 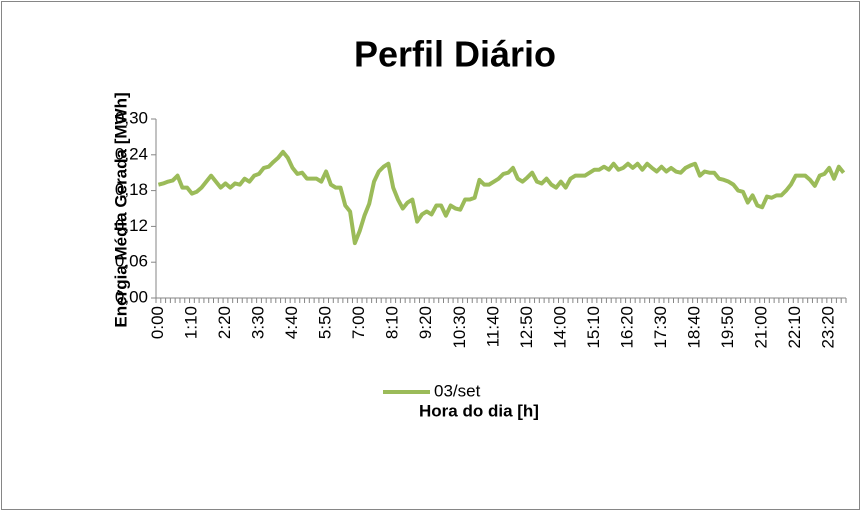 I want to click on x-tick-label: 23:20, so click(x=828, y=327).